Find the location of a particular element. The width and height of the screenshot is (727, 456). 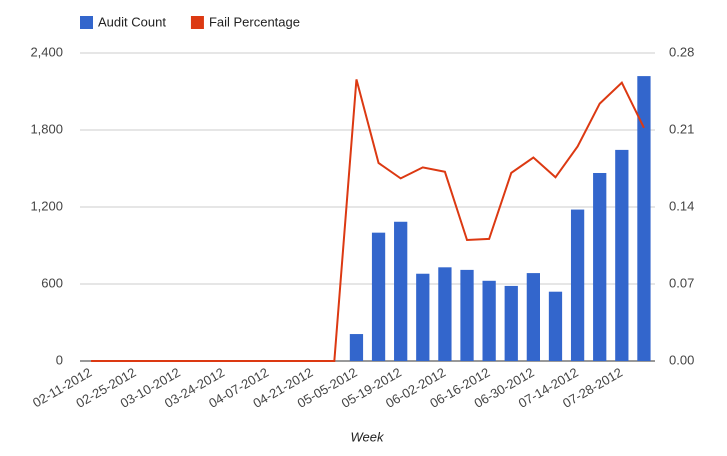

y-tick-label: 2,400 is located at coordinates (46, 51).